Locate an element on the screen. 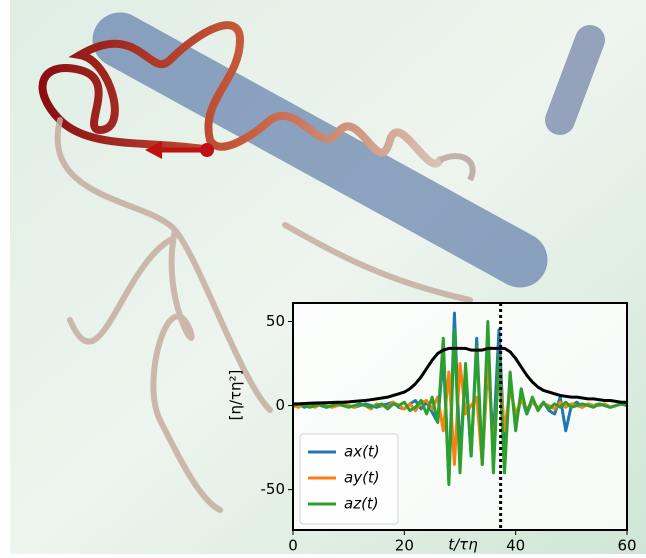 Image resolution: width=646 pixels, height=558 pixels. x-tick-label: 60 is located at coordinates (626, 546).